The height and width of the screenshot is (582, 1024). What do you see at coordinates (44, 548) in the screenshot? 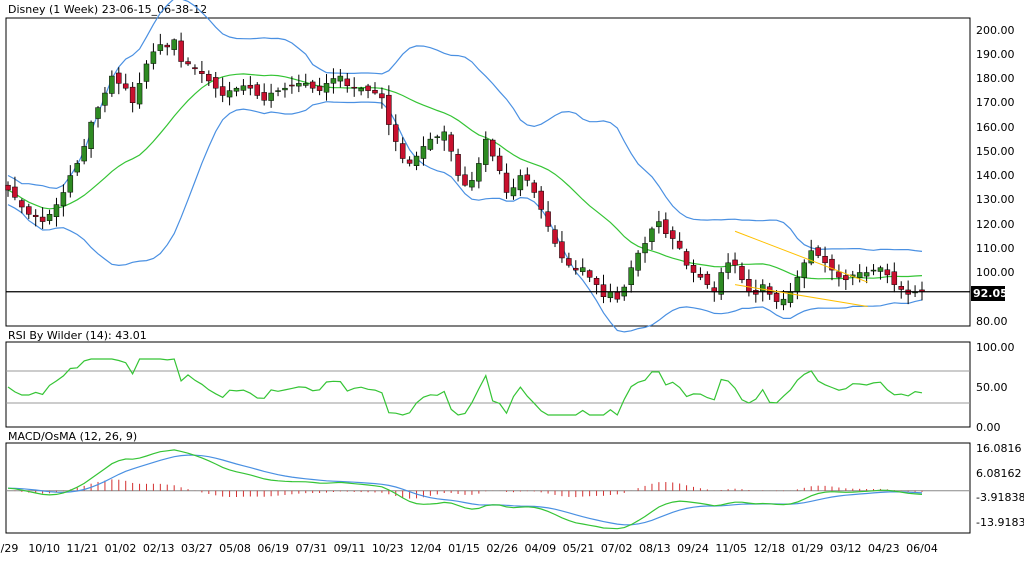
I see `x-axis-label: 10/10` at bounding box center [44, 548].